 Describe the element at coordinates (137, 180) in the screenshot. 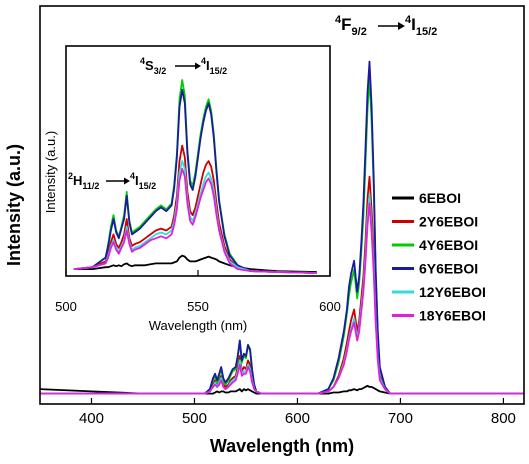

I see `inset2-state2: I` at that location.